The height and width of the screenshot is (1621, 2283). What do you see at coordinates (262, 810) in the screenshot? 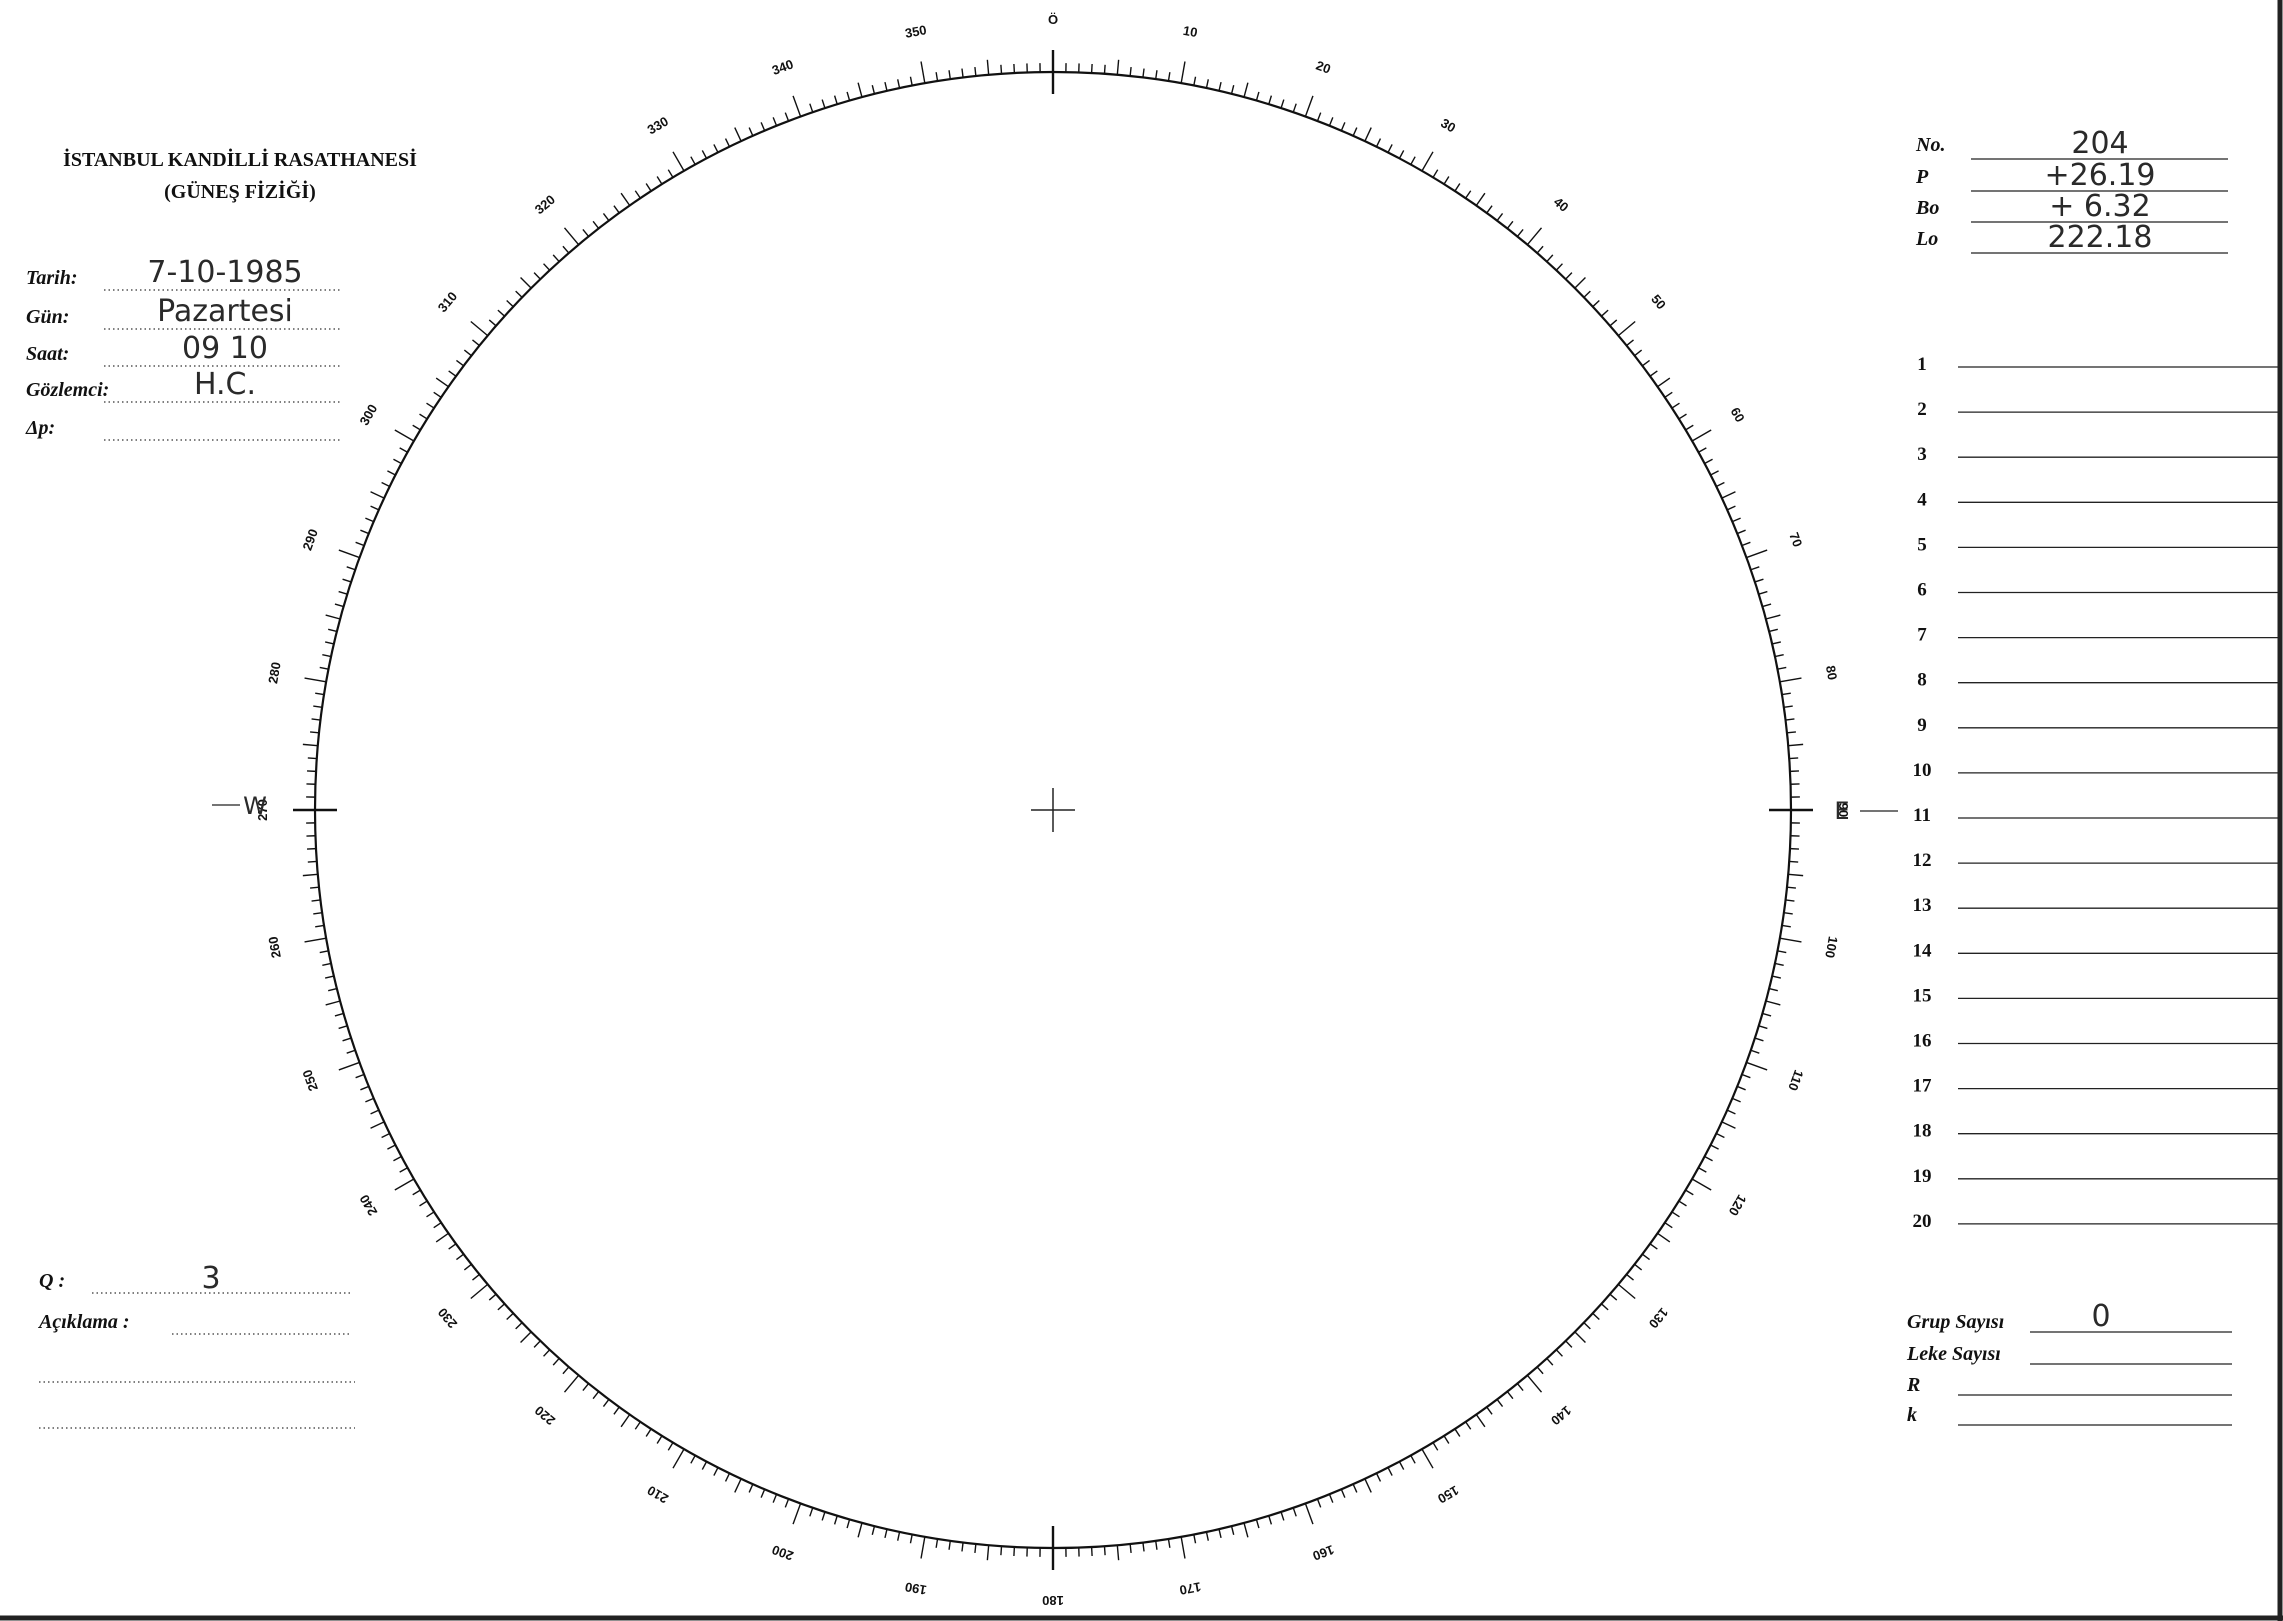
I see `degree-label: 270` at bounding box center [262, 810].